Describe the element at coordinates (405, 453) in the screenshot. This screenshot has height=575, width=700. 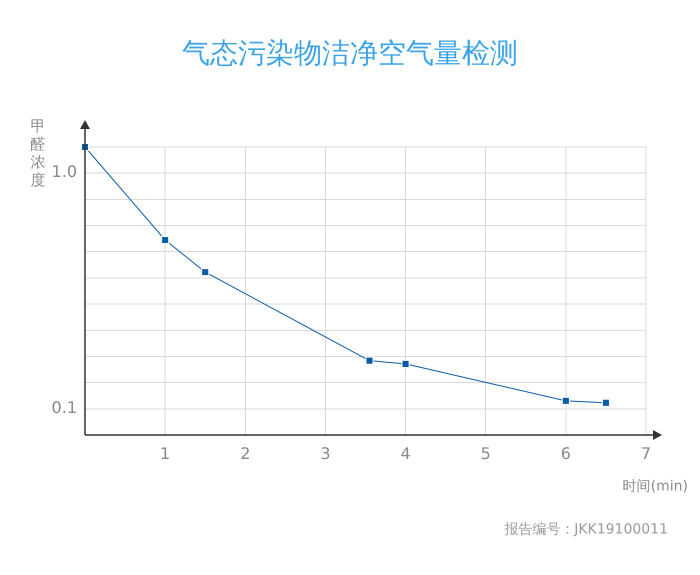
I see `x-tick-label: 4` at that location.